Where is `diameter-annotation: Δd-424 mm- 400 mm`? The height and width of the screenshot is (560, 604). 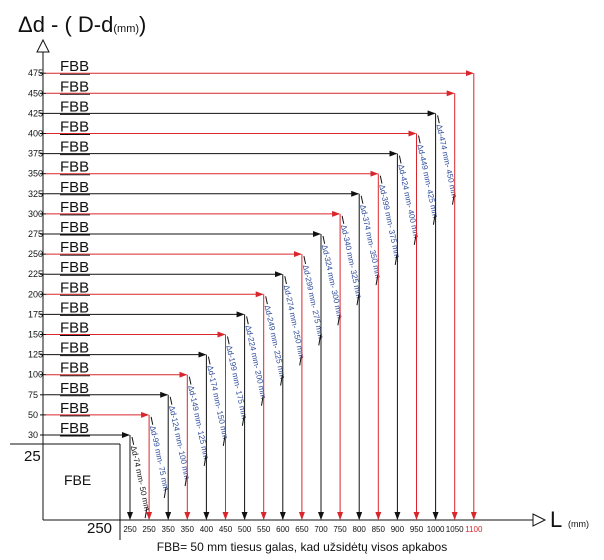
diameter-annotation: Δd-424 mm- 400 mm is located at coordinates (408, 200).